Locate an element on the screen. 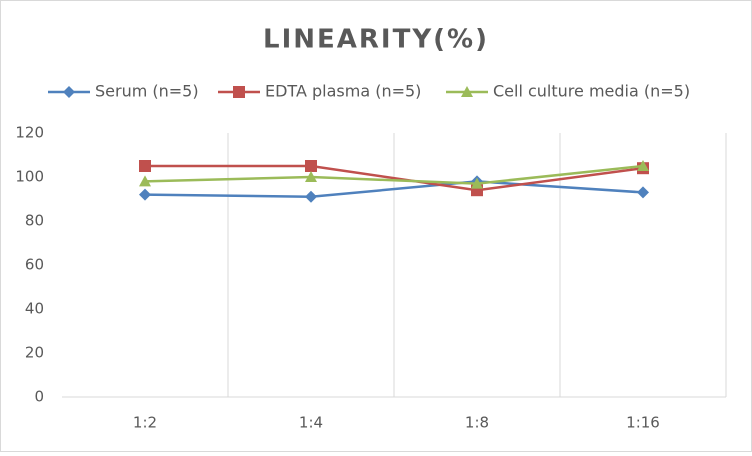  legend-label: Serum (n=5) is located at coordinates (147, 91).